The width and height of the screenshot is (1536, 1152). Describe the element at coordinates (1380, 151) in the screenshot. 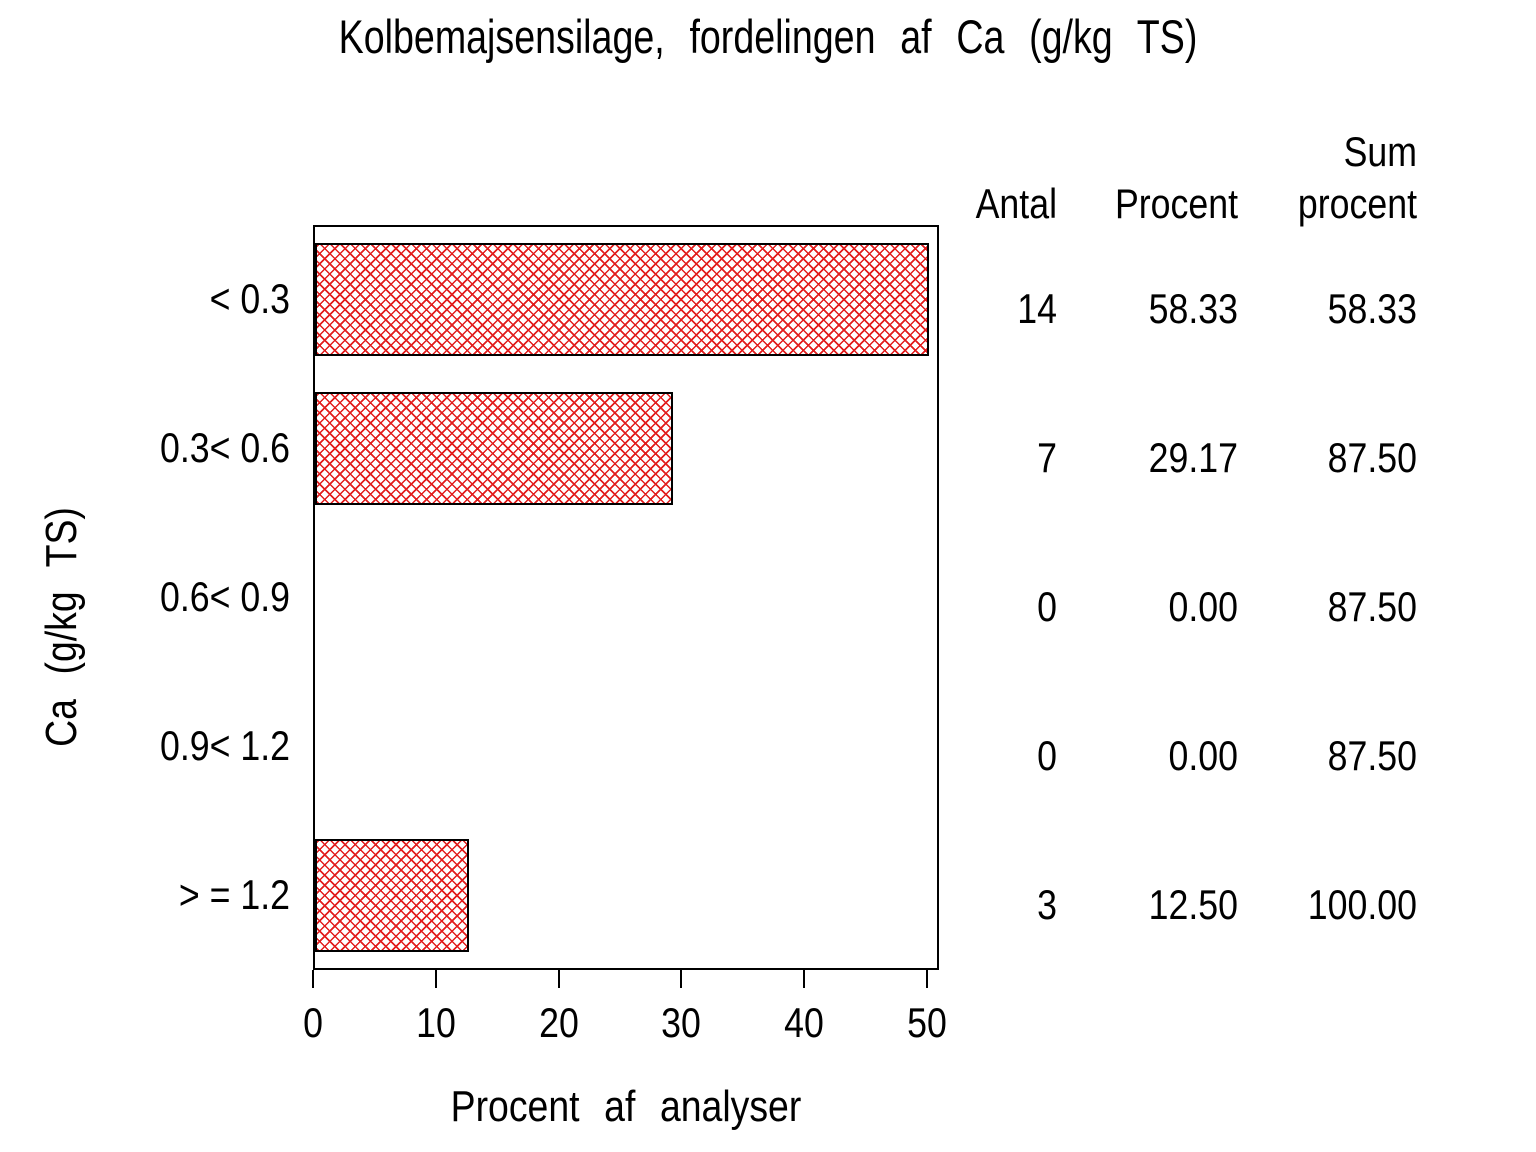

I see `table-header-sum-line1: Sum` at that location.